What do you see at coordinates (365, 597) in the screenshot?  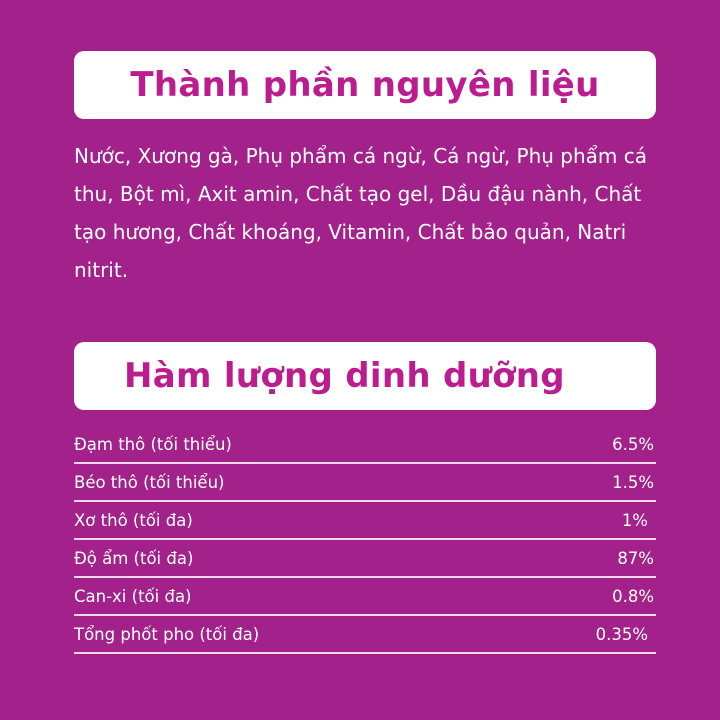 I see `table-row: Can-xi (tối đa) 0.8%` at bounding box center [365, 597].